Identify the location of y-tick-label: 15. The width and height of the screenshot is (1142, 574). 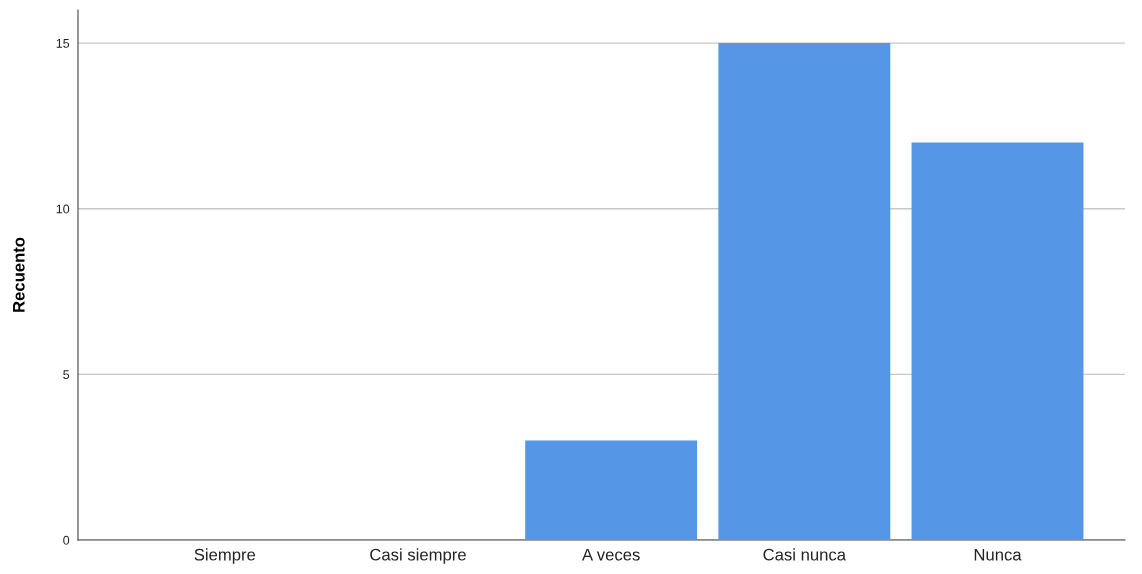
(63, 43).